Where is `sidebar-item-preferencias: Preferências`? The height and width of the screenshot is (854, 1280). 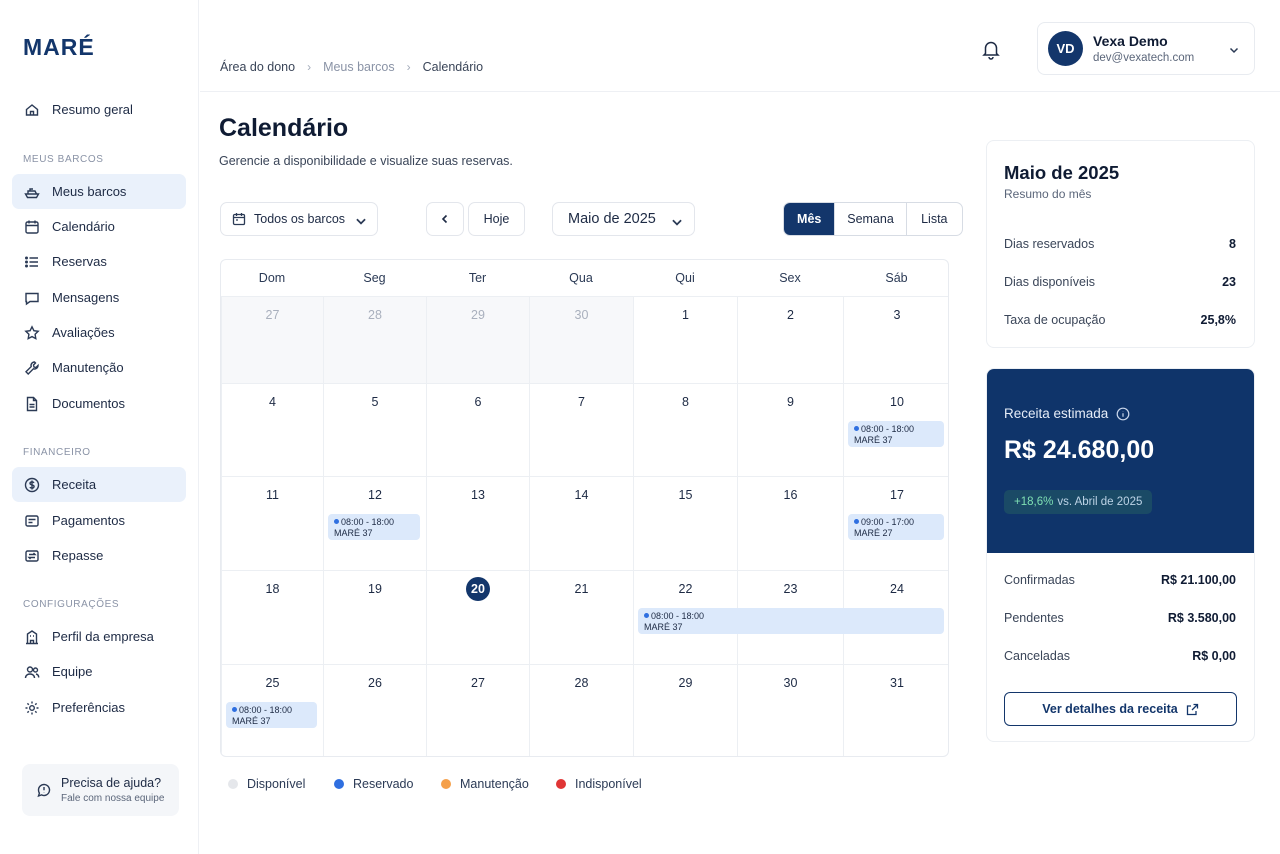 sidebar-item-preferencias: Preferências is located at coordinates (99, 707).